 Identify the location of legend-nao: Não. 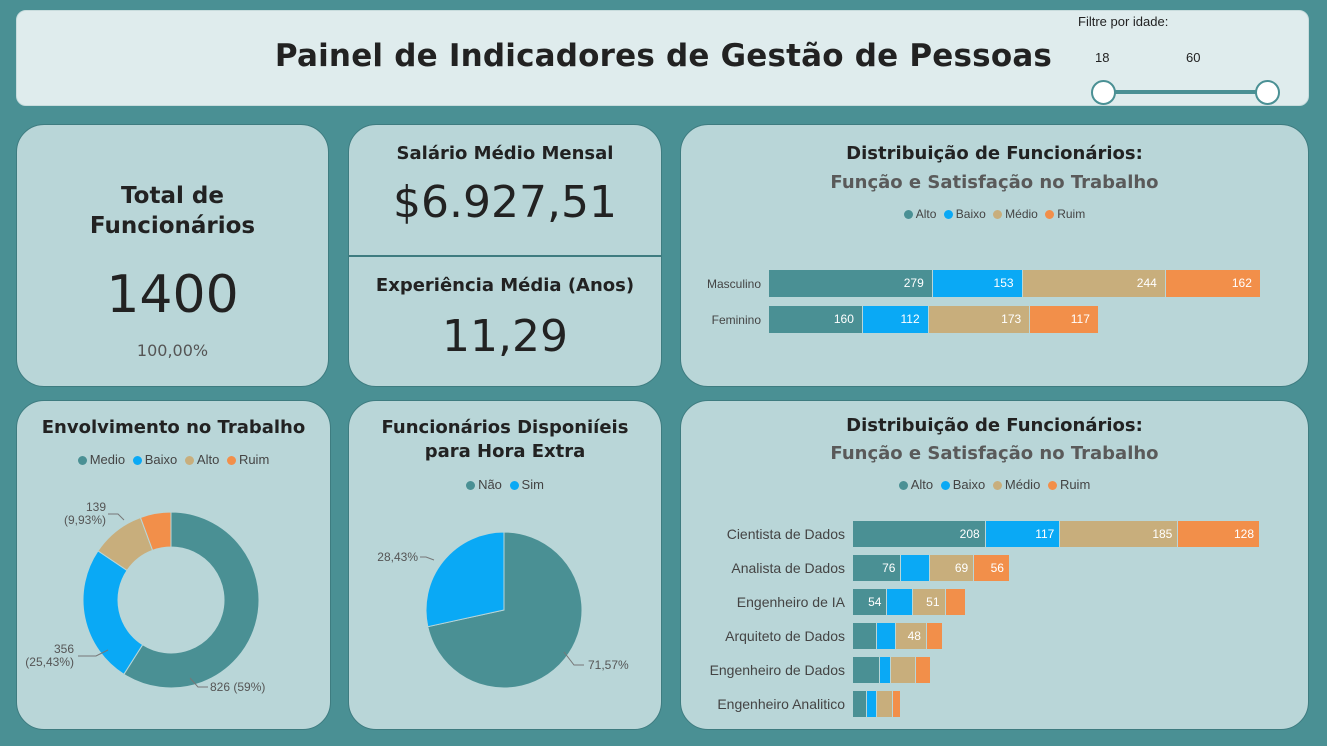
(484, 484).